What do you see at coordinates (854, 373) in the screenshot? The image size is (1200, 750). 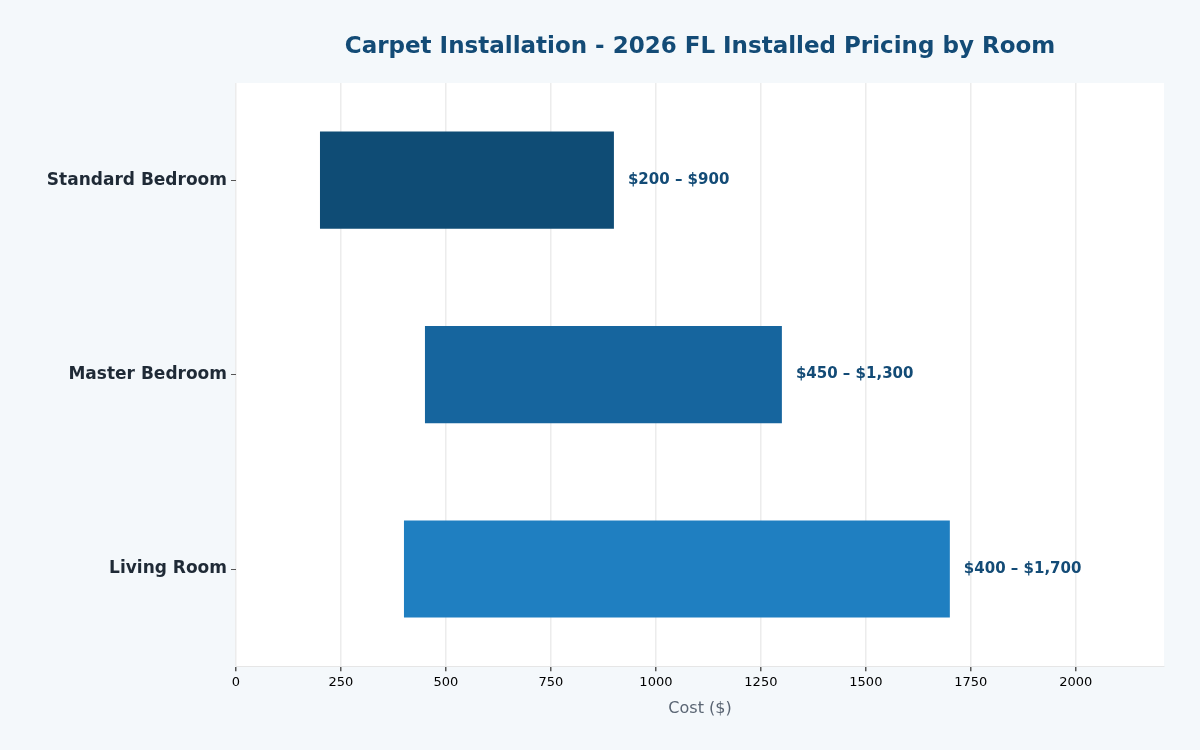 I see `annotation: $450 – $1,300` at bounding box center [854, 373].